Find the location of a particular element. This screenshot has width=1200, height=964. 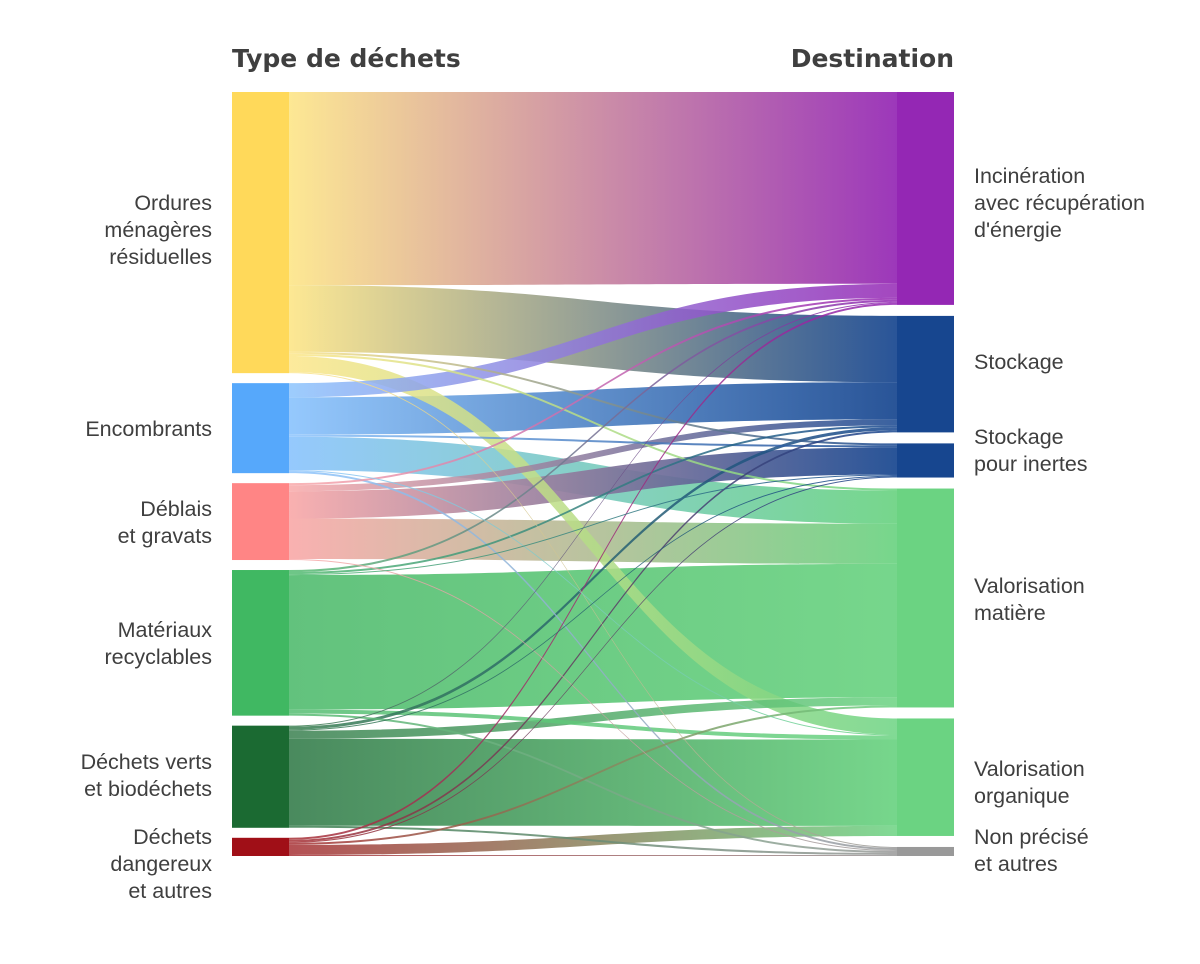

source-label-enc: Encombrants is located at coordinates (148, 429).